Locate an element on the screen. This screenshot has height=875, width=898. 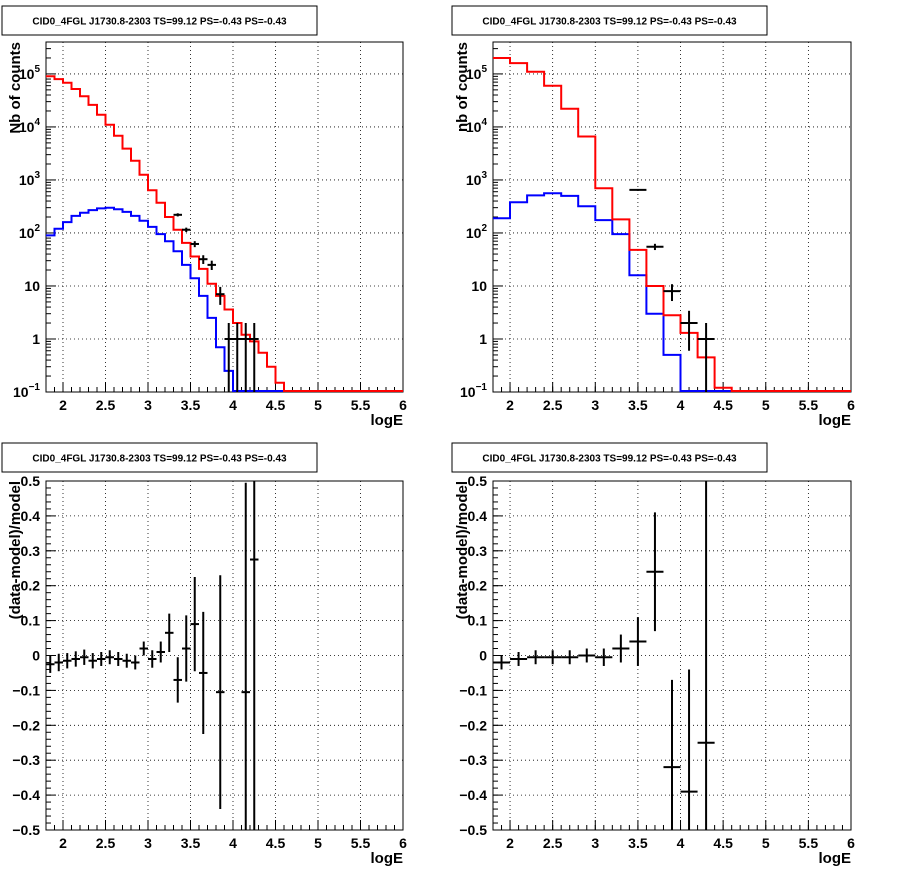
y-tick-label: 0.3 is located at coordinates (478, 551).